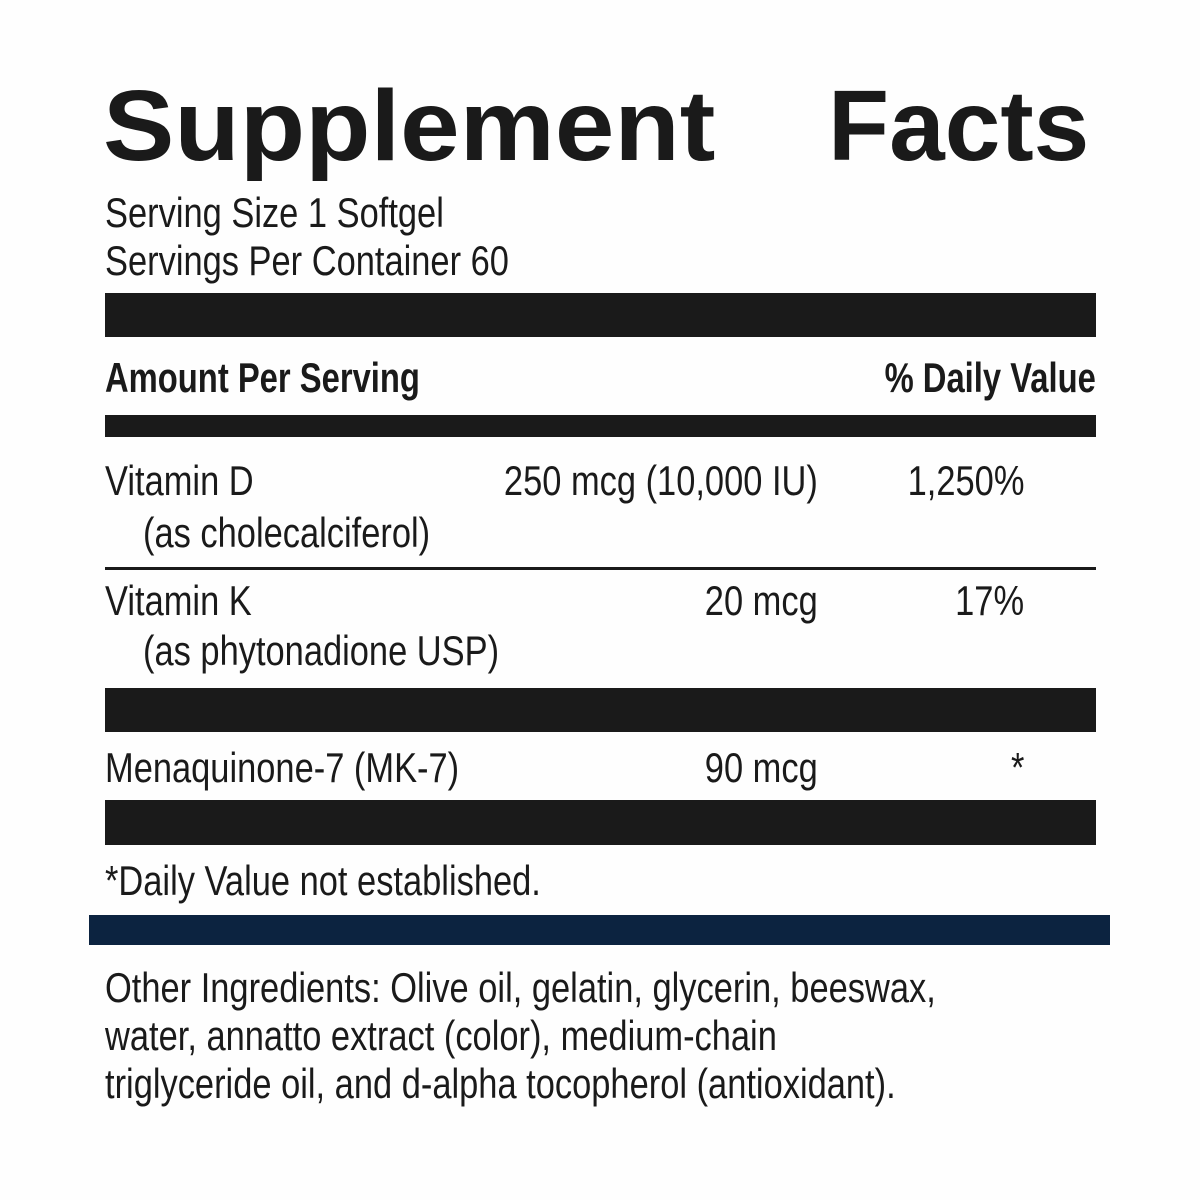 This screenshot has width=1200, height=1200. What do you see at coordinates (600, 426) in the screenshot?
I see `divider-medium` at bounding box center [600, 426].